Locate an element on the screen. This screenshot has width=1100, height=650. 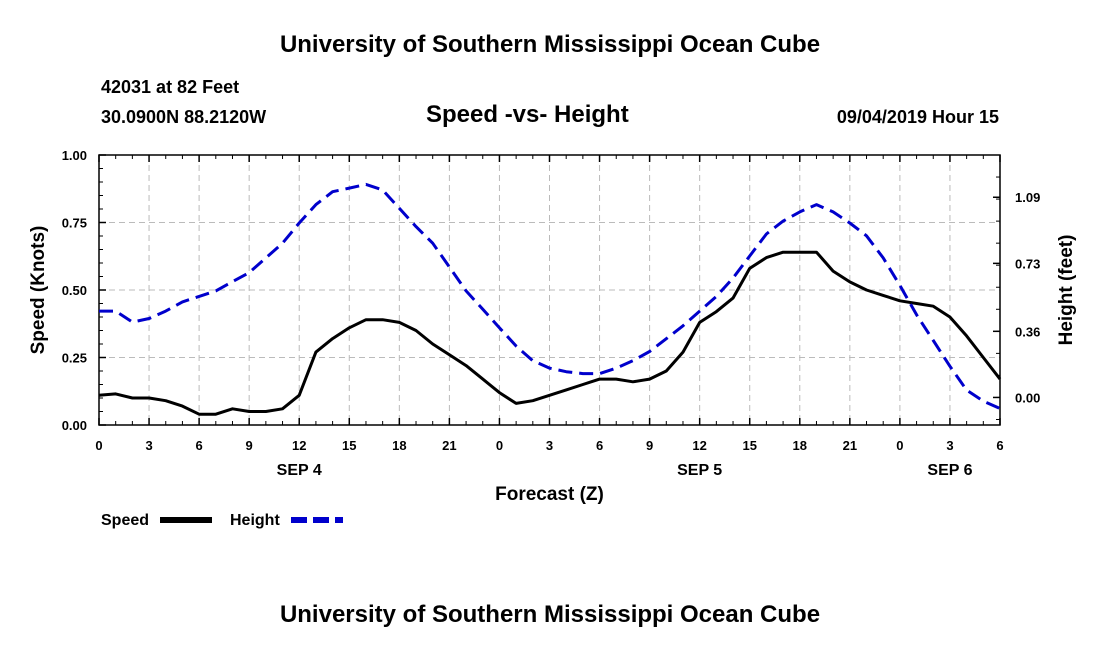
date-label: SEP 5 is located at coordinates (699, 470).